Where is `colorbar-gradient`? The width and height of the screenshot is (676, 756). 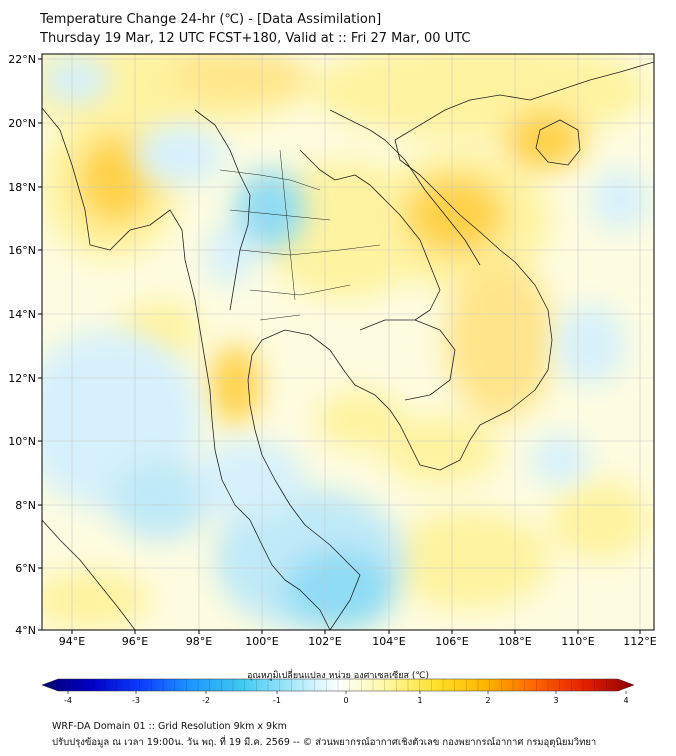
colorbar-gradient is located at coordinates (338, 685).